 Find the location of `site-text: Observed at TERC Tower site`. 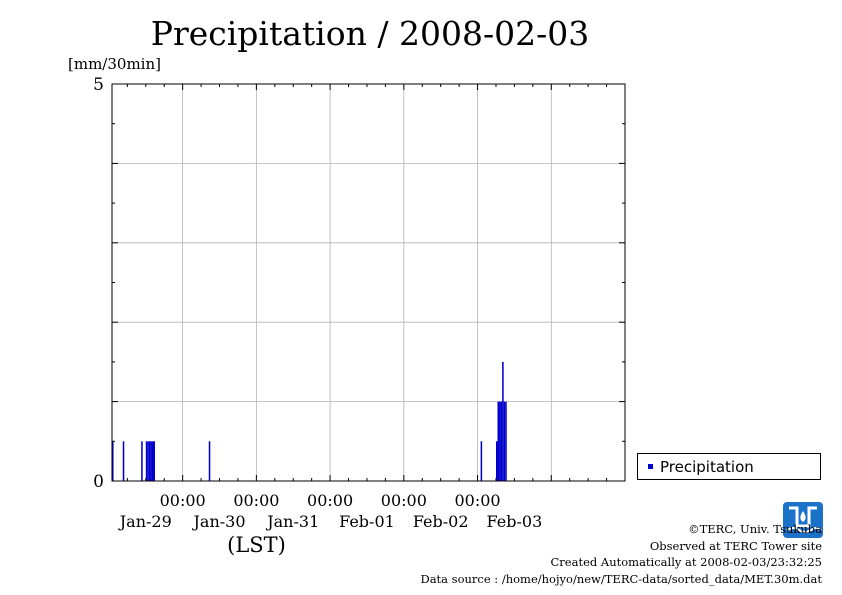

site-text: Observed at TERC Tower site is located at coordinates (735, 545).